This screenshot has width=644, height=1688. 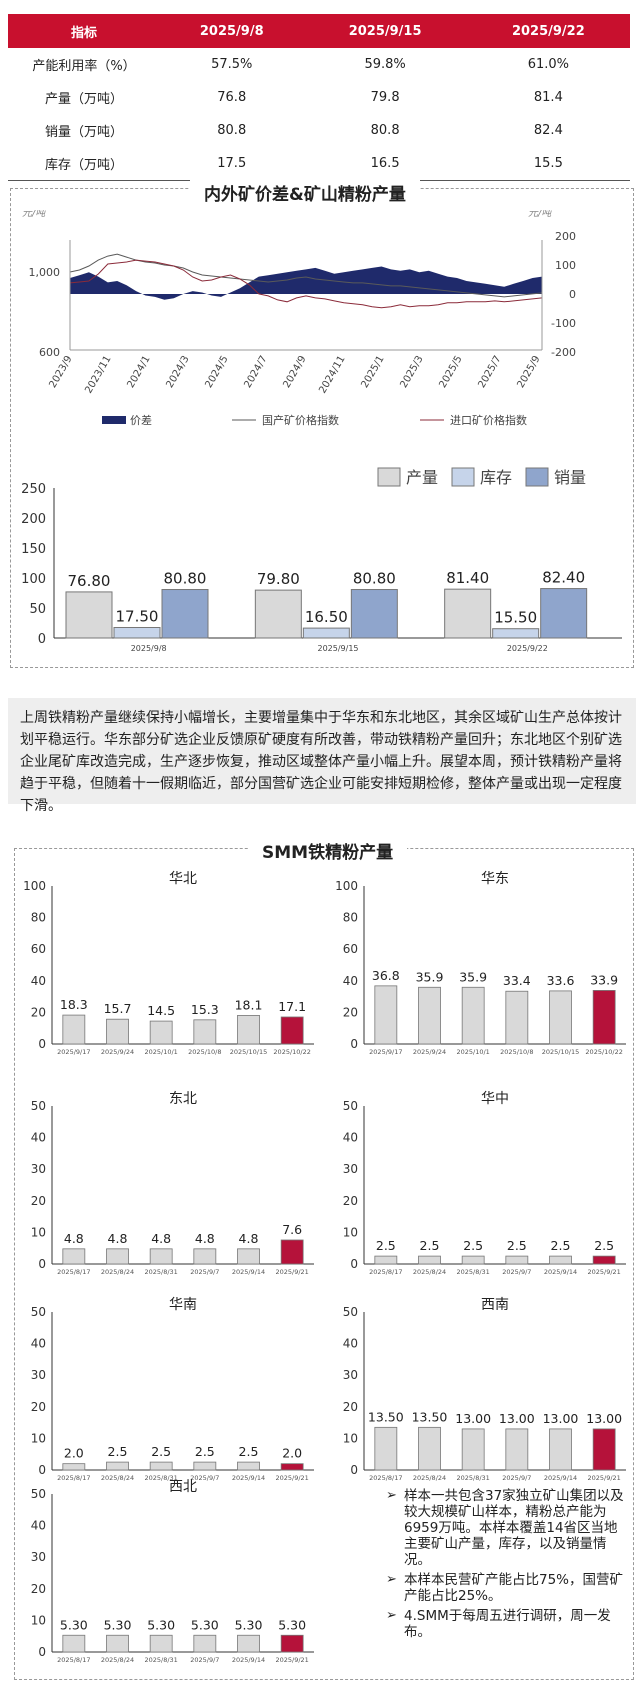 What do you see at coordinates (255, 372) in the screenshot?
I see `x-tick-label: 2024/7` at bounding box center [255, 372].